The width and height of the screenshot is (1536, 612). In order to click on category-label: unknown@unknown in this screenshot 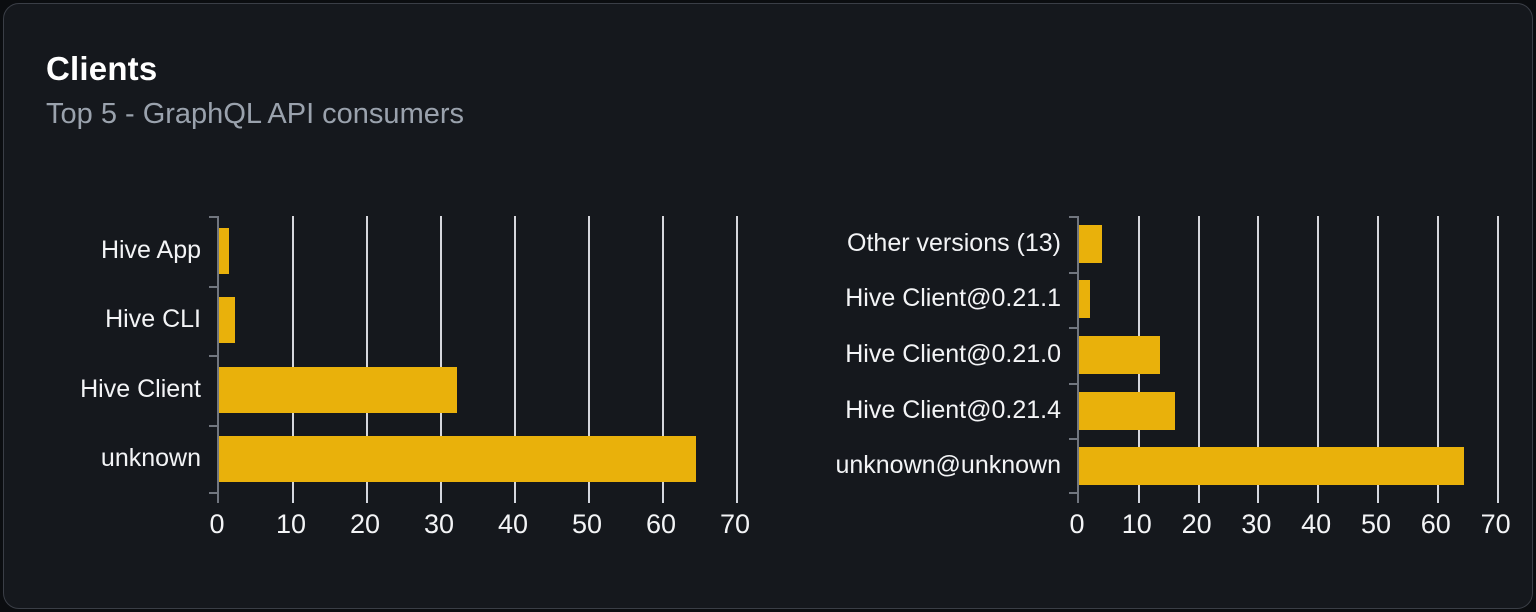, I will do `click(948, 465)`.